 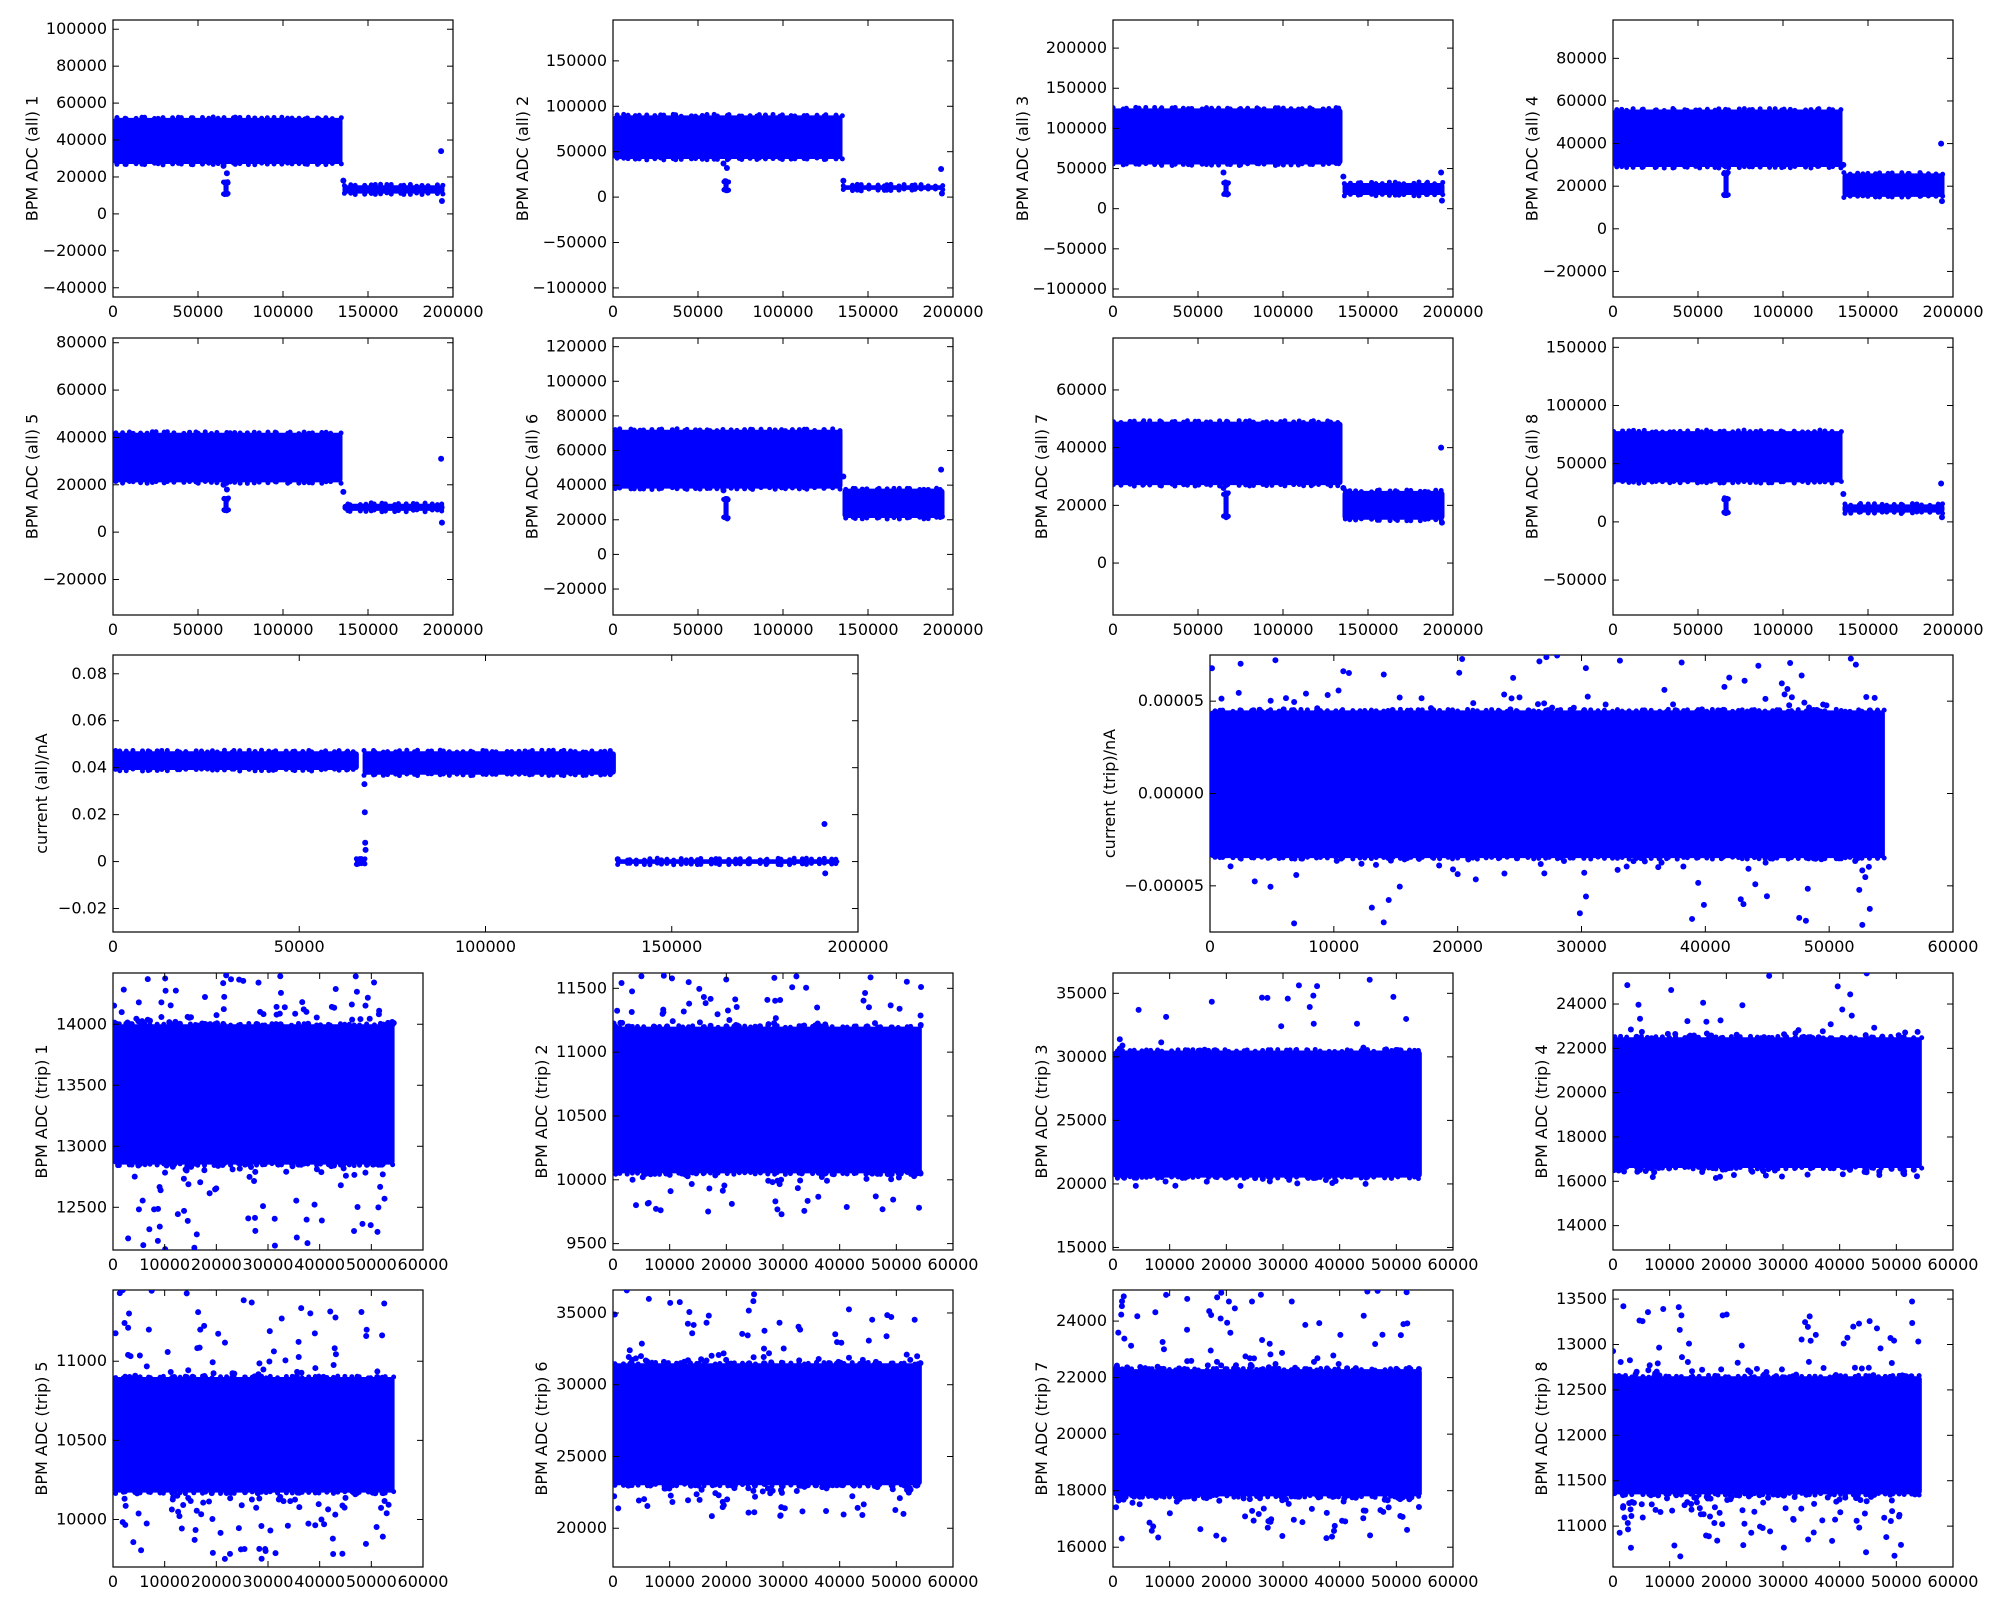 What do you see at coordinates (81, 1439) in the screenshot?
I see `y-tick-label: 10500` at bounding box center [81, 1439].